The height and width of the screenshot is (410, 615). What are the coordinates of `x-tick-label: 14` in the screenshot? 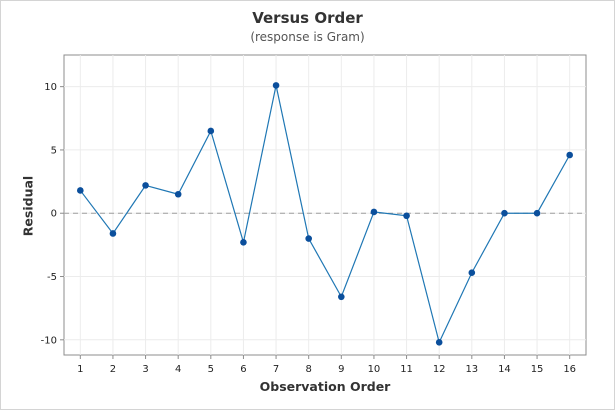 It's located at (504, 369).